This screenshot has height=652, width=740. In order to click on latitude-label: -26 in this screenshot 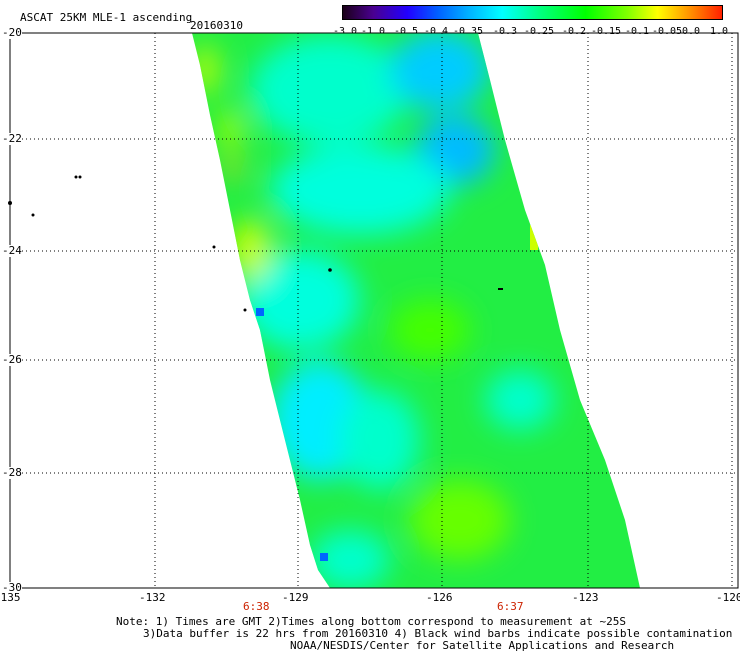, I will do `click(12, 359)`.